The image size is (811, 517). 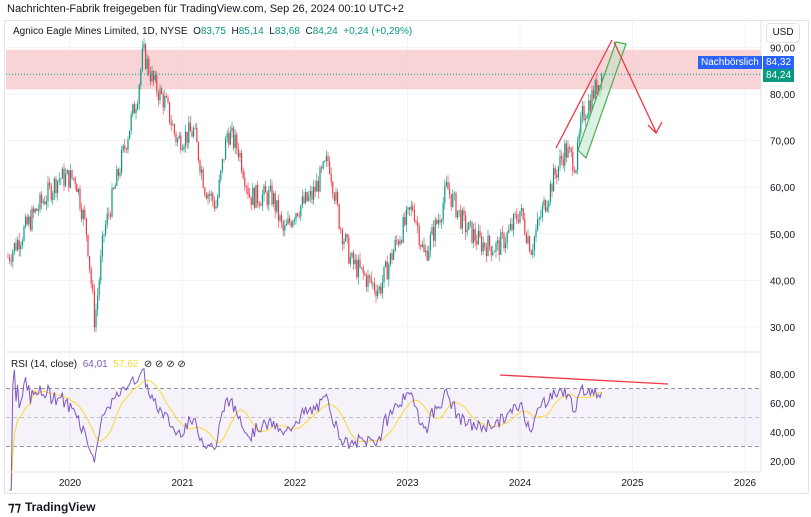 I want to click on arrow-head, so click(x=655, y=128).